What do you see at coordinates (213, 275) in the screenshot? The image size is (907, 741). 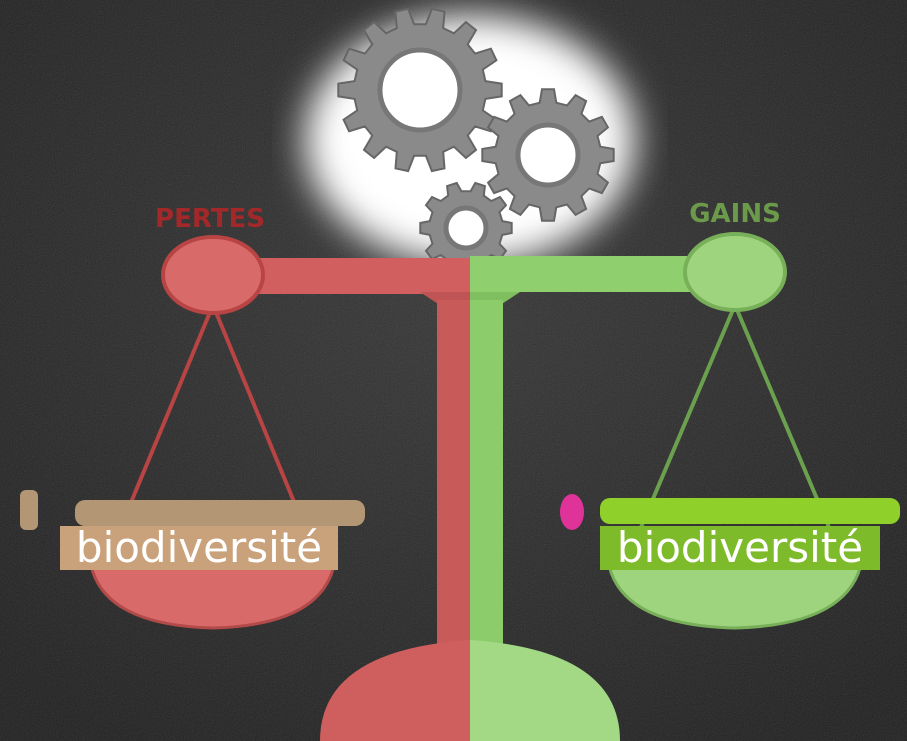 I see `left-knob` at bounding box center [213, 275].